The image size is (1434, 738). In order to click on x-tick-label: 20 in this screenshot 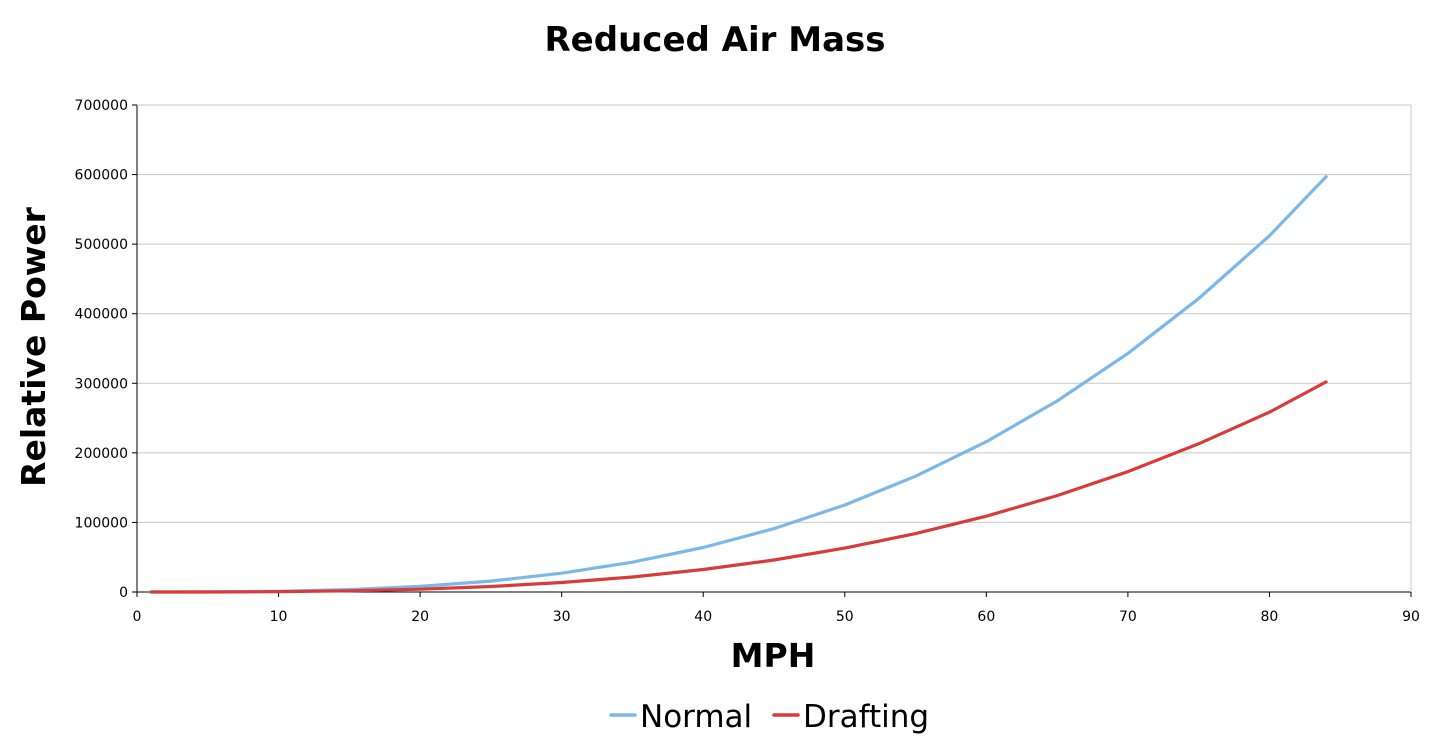, I will do `click(420, 617)`.